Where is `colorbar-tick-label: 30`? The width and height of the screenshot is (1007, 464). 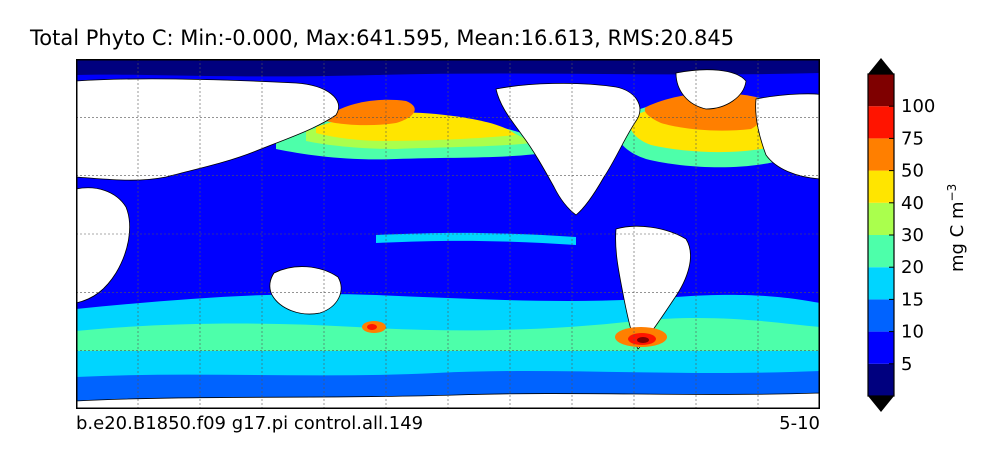 colorbar-tick-label: 30 is located at coordinates (912, 235).